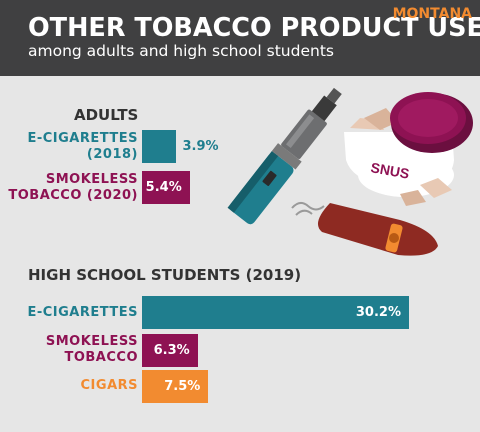  I want to click on hs-cigars-bar, so click(175, 386).